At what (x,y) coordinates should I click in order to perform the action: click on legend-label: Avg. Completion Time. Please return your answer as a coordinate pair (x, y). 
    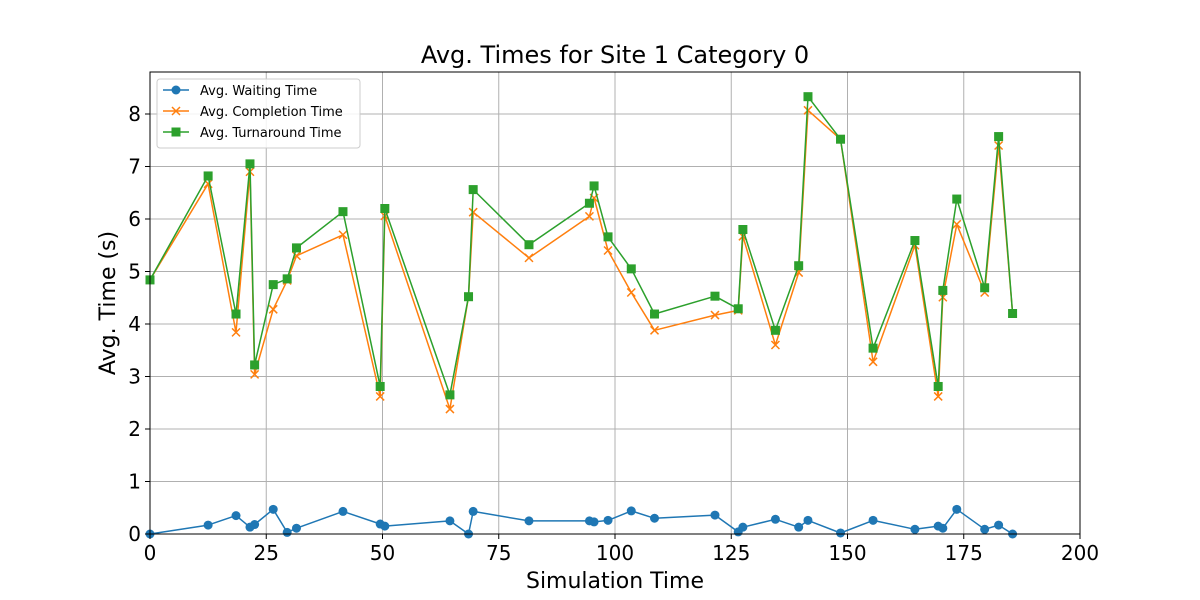
    Looking at the image, I should click on (271, 112).